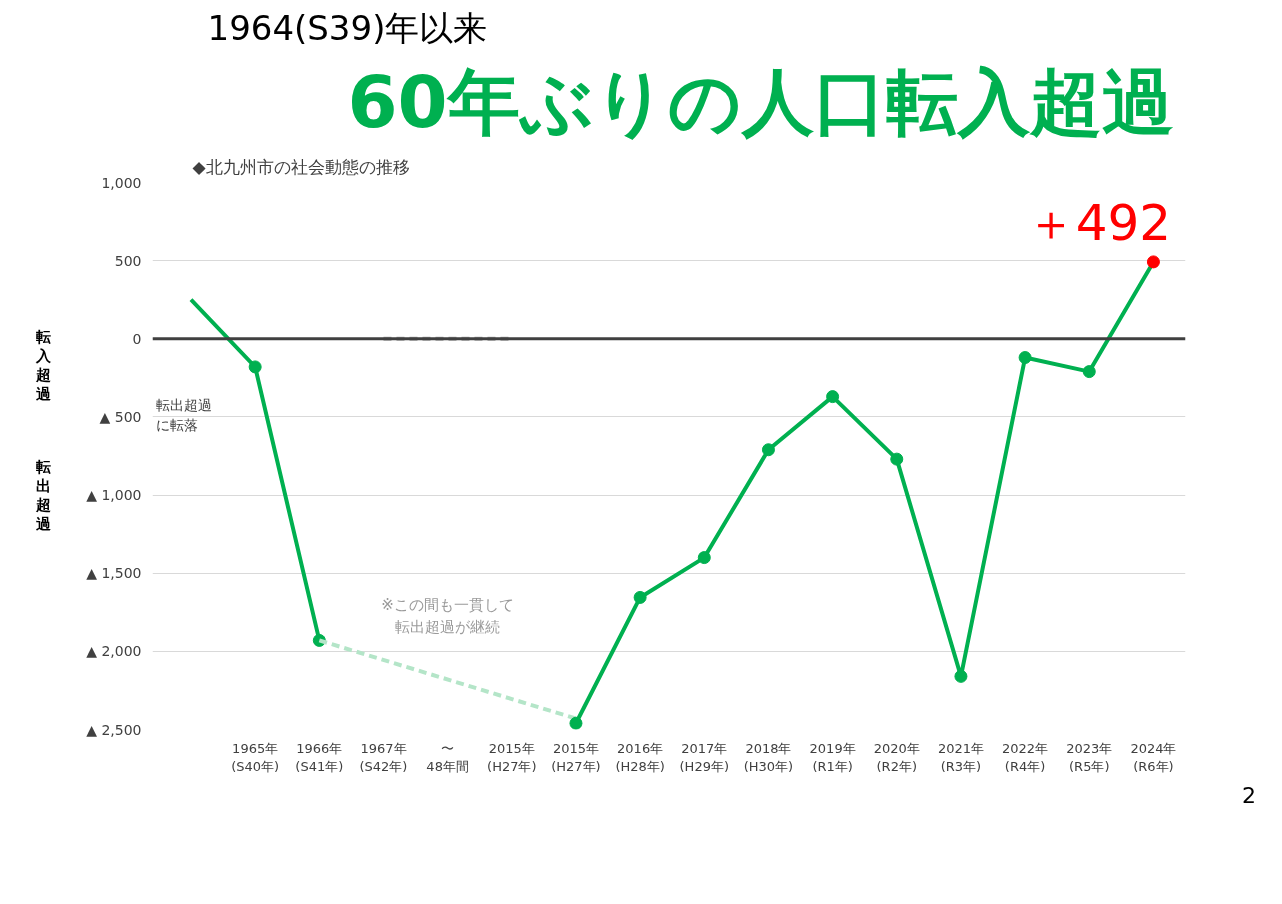  What do you see at coordinates (114, 495) in the screenshot?
I see `y-tick-label: ▲ 1,000` at bounding box center [114, 495].